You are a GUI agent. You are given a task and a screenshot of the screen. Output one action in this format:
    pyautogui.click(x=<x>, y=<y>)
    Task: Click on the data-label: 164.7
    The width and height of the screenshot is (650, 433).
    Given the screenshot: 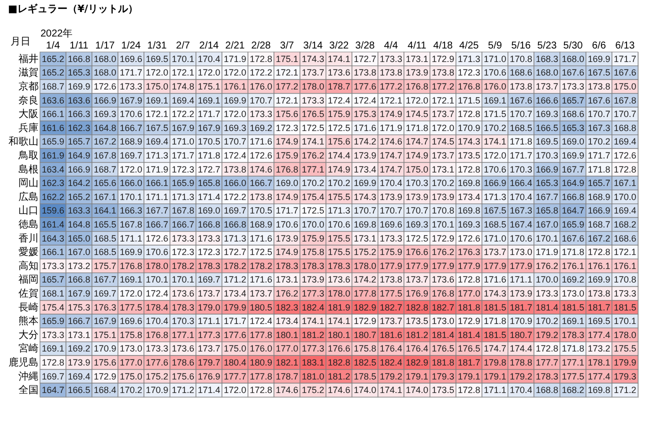 What is the action you would take?
    pyautogui.click(x=573, y=211)
    